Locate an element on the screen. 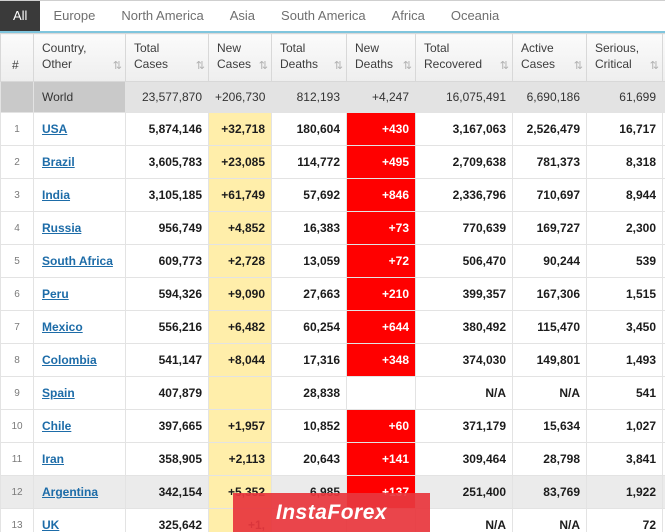 The height and width of the screenshot is (532, 665). country-cell: Peru is located at coordinates (79, 294).